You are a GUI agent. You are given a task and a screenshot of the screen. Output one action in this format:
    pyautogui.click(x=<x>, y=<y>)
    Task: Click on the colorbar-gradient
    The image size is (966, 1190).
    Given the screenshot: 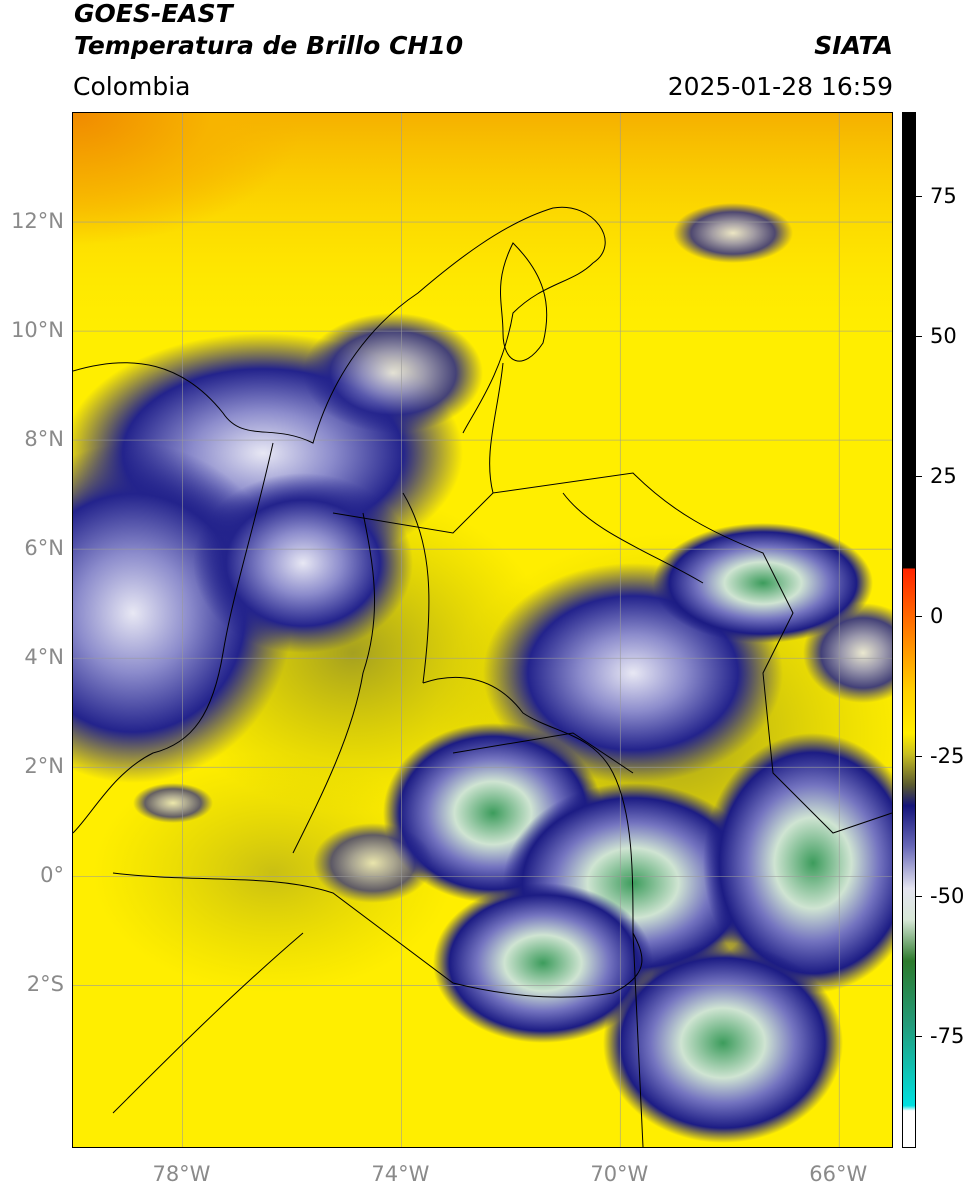 What is the action you would take?
    pyautogui.click(x=909, y=630)
    